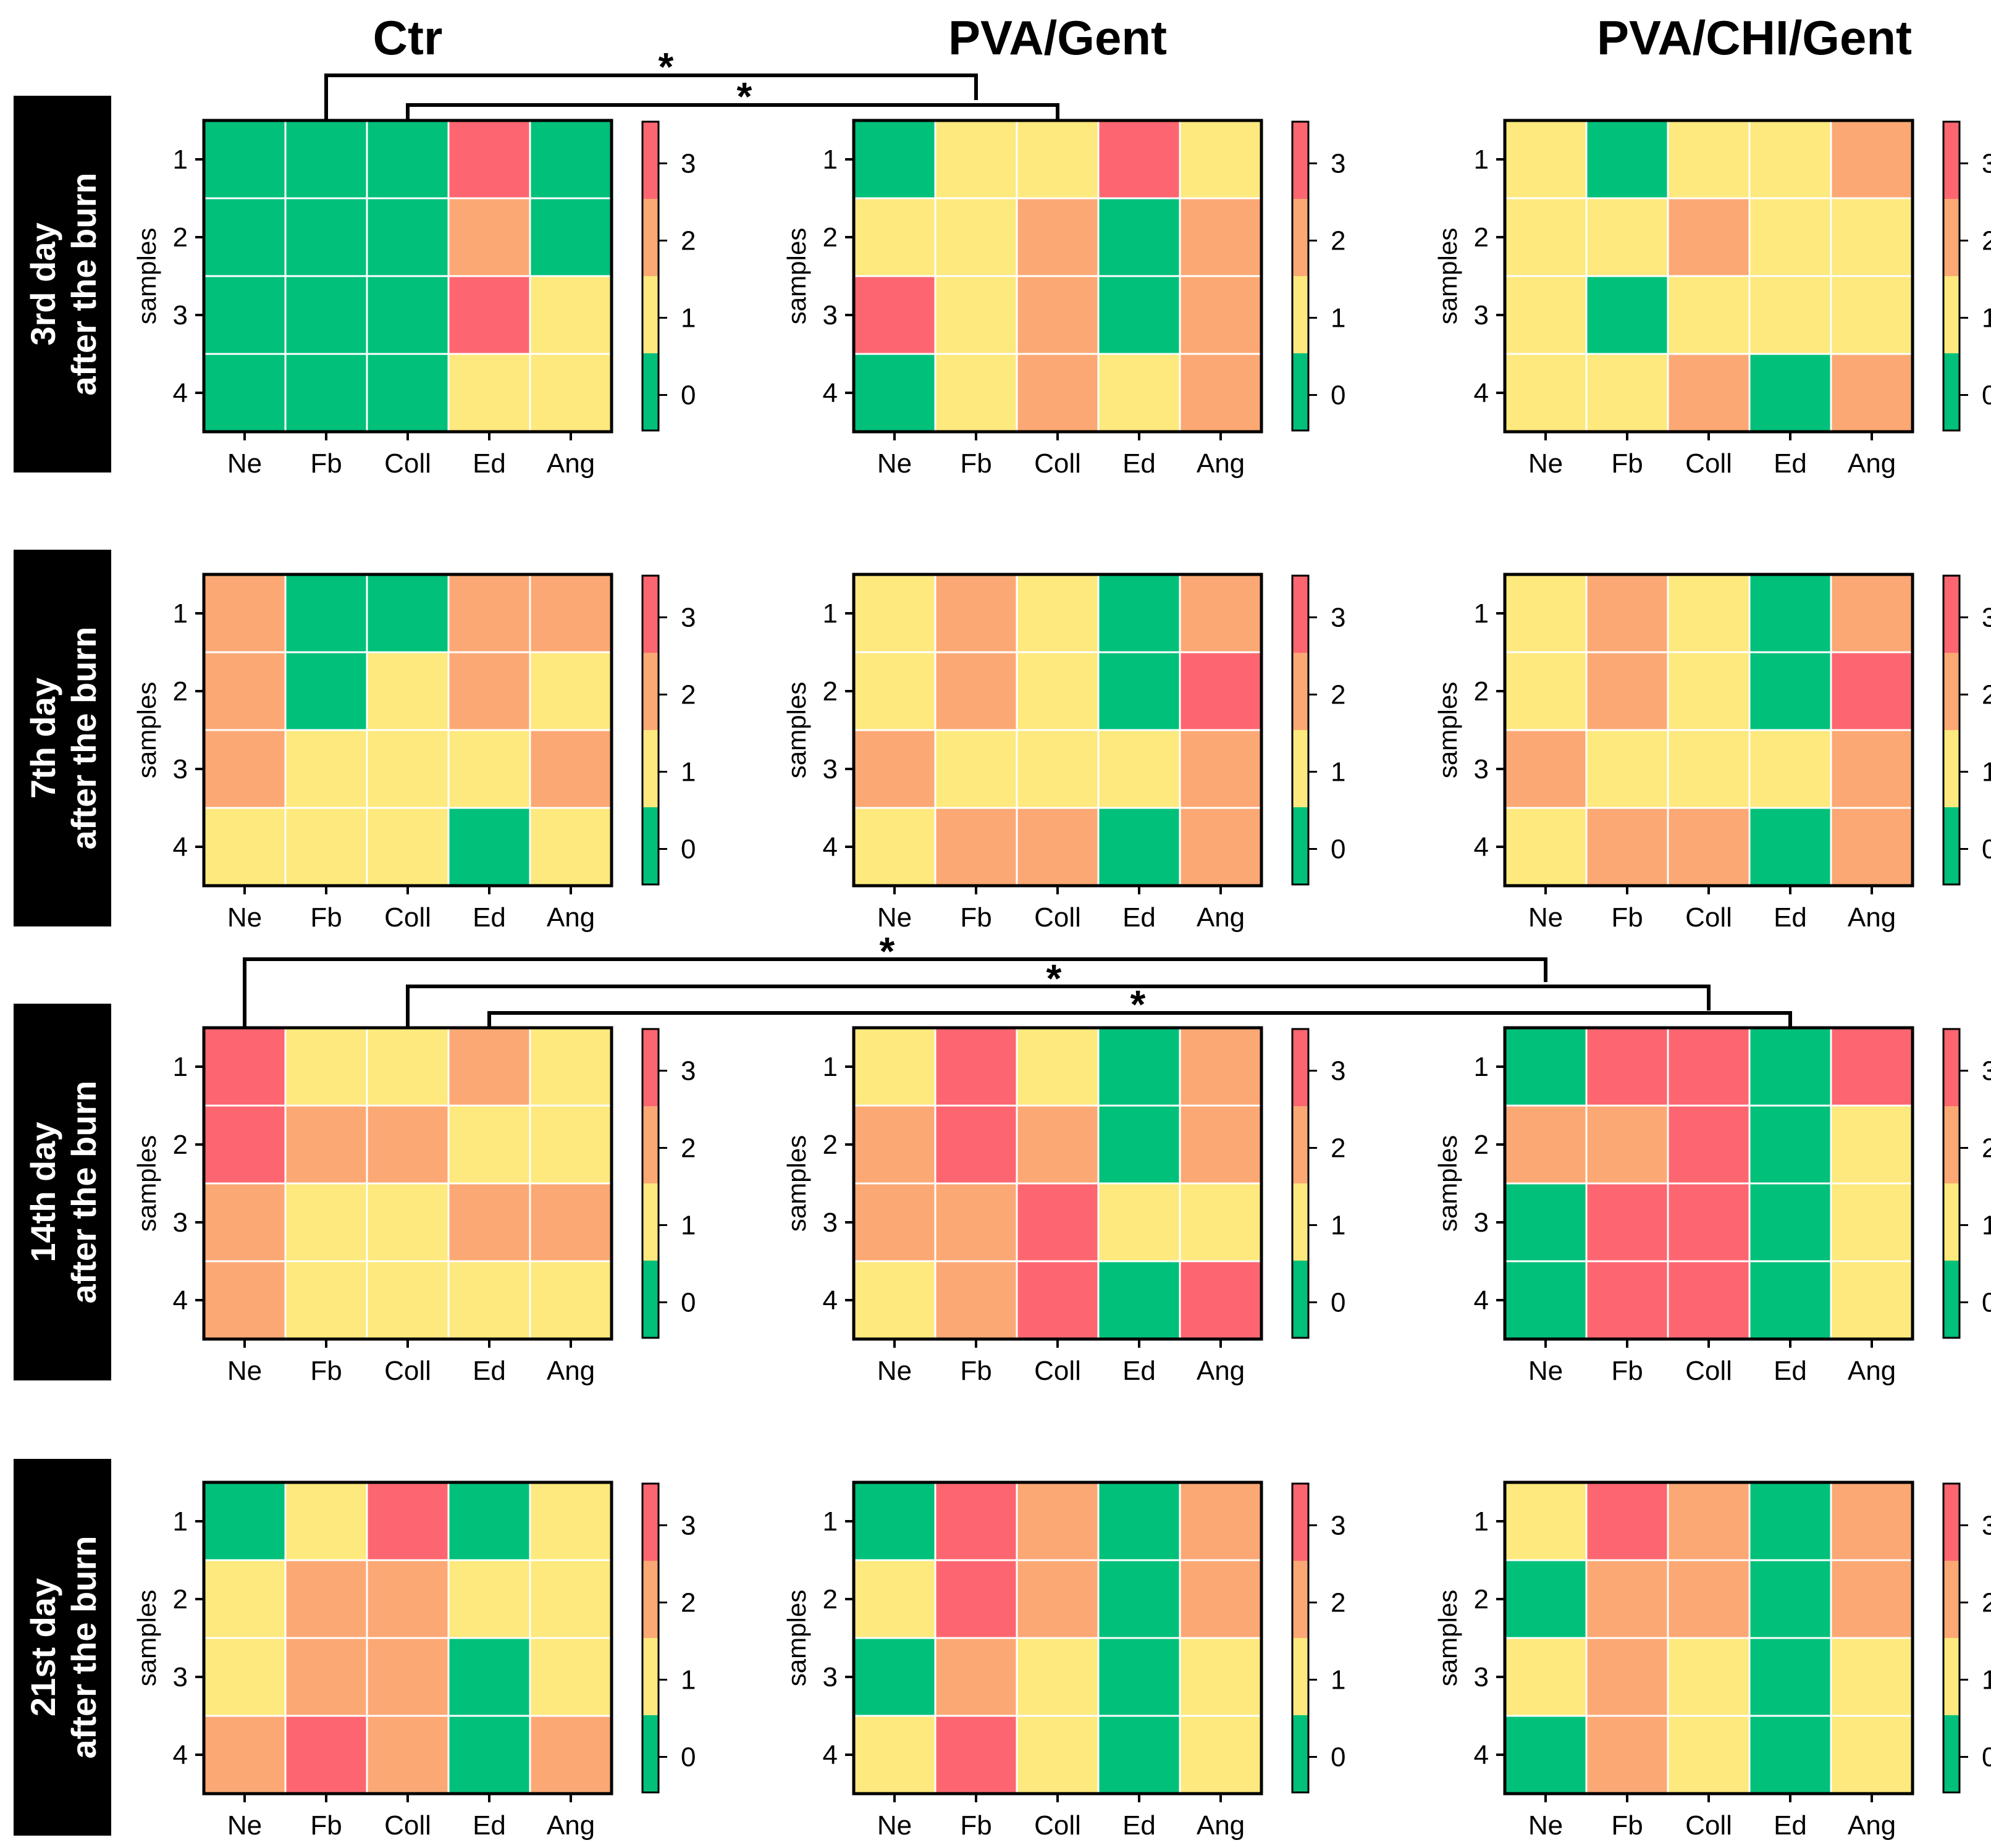 Image resolution: width=1991 pixels, height=1848 pixels. What do you see at coordinates (976, 393) in the screenshot?
I see `cell-r0-c1-s4-Fb` at bounding box center [976, 393].